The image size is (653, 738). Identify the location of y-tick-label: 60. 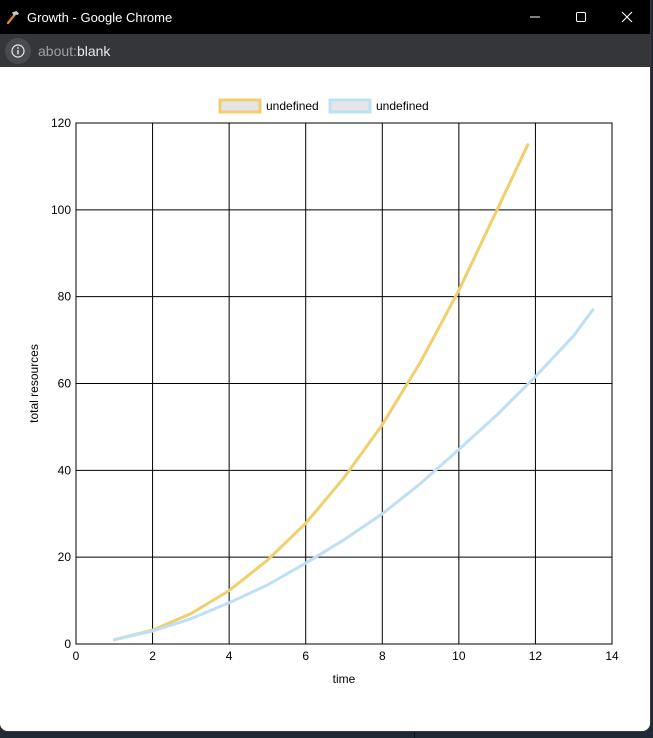
(65, 384).